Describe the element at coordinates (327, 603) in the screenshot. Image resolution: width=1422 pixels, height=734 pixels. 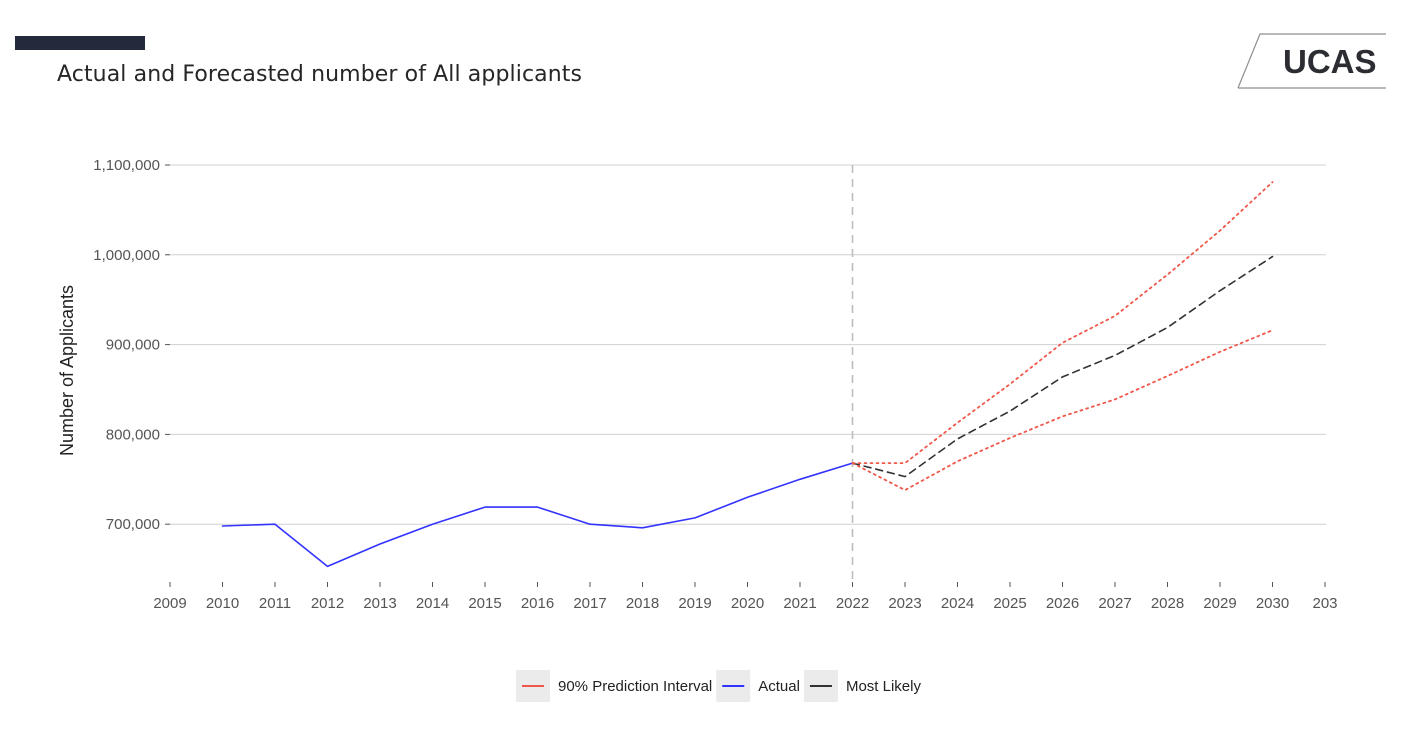
I see `x-tick-label: 2012` at that location.